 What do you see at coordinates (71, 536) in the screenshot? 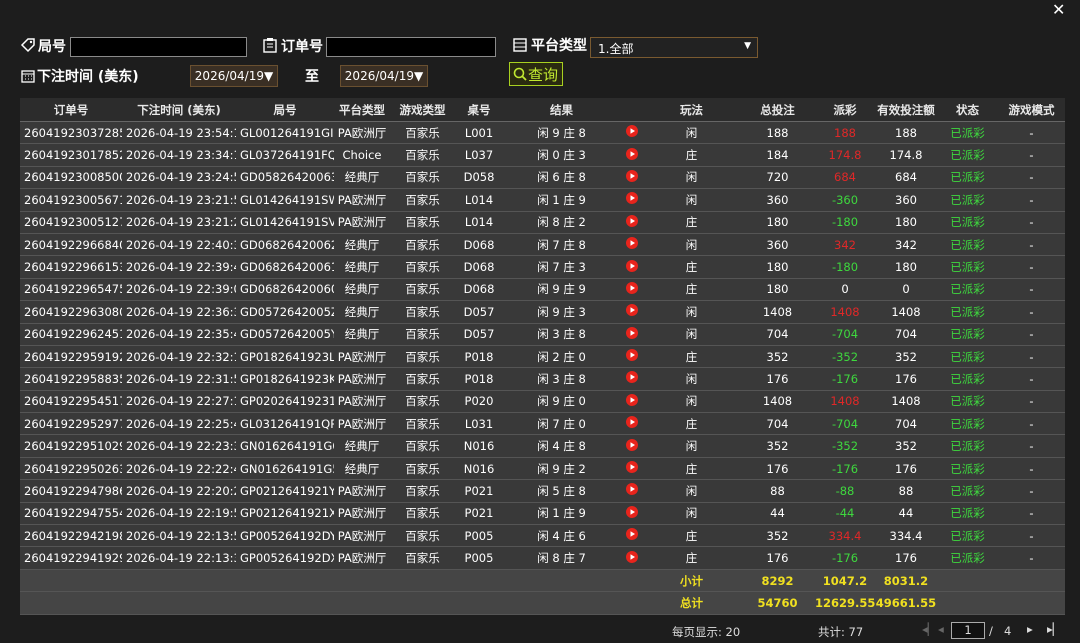
I see `table-cell: 260419229421980` at bounding box center [71, 536].